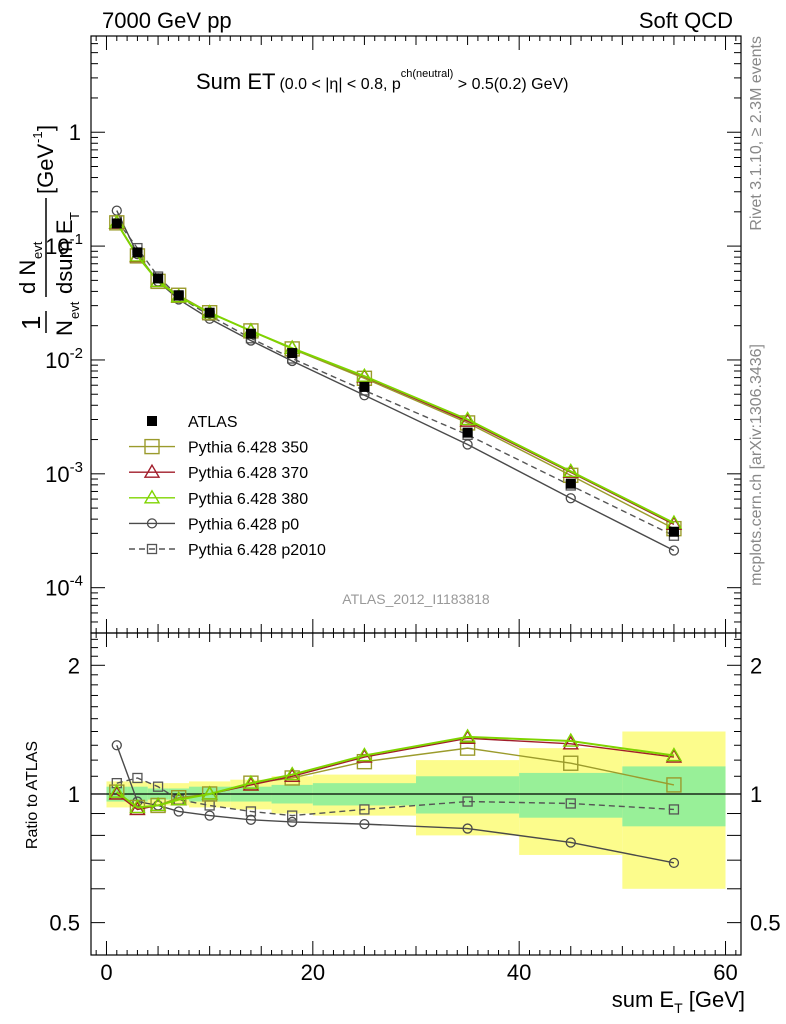  I want to click on main-y-tick-label: 10⁻⁴, so click(64, 587).